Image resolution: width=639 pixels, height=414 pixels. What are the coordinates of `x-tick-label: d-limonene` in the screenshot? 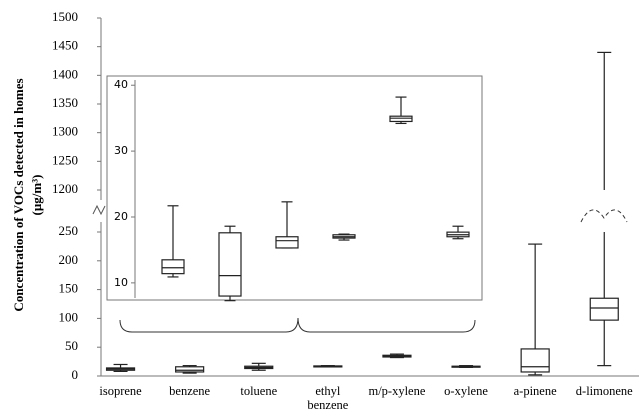 It's located at (604, 391).